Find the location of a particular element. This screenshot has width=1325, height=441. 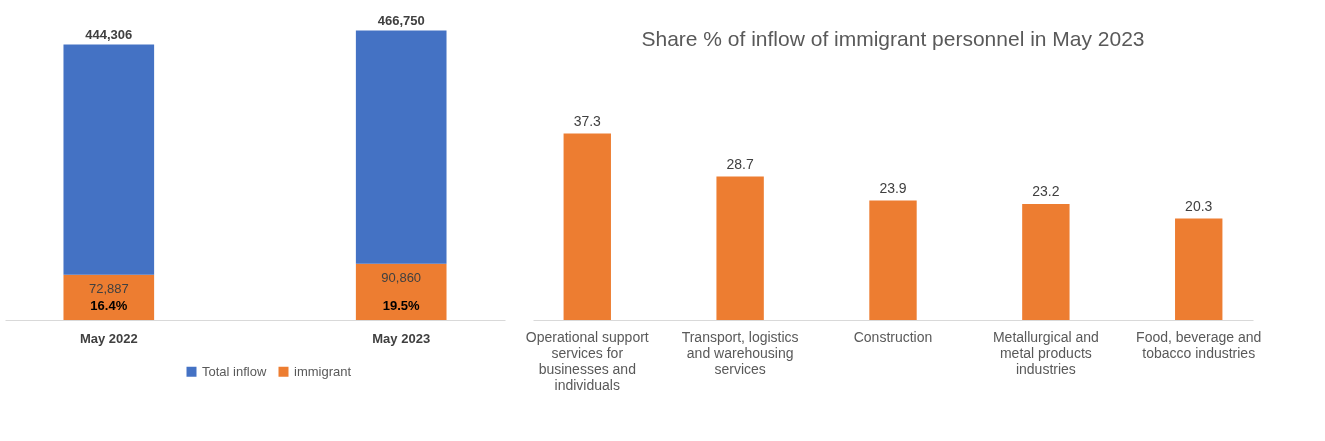

legend-label: Total inflow is located at coordinates (234, 371).